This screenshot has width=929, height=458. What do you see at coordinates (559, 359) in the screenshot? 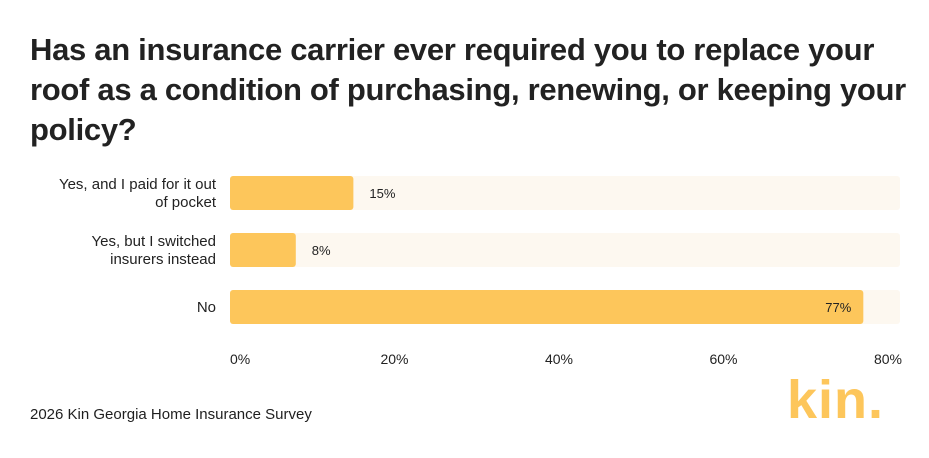
I see `x-tick-label: 40%` at bounding box center [559, 359].